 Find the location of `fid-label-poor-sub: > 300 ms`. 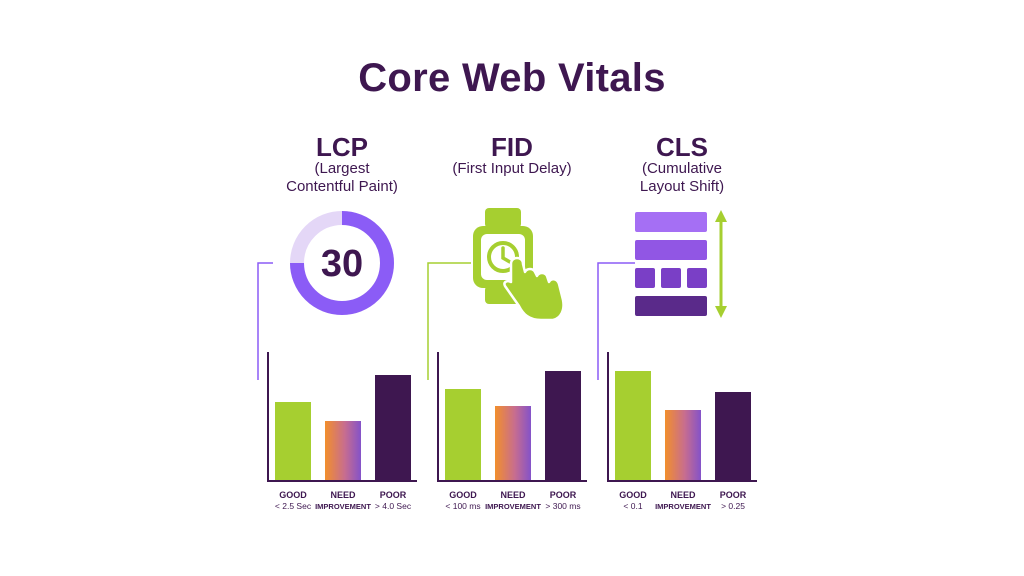

fid-label-poor-sub: > 300 ms is located at coordinates (563, 506).